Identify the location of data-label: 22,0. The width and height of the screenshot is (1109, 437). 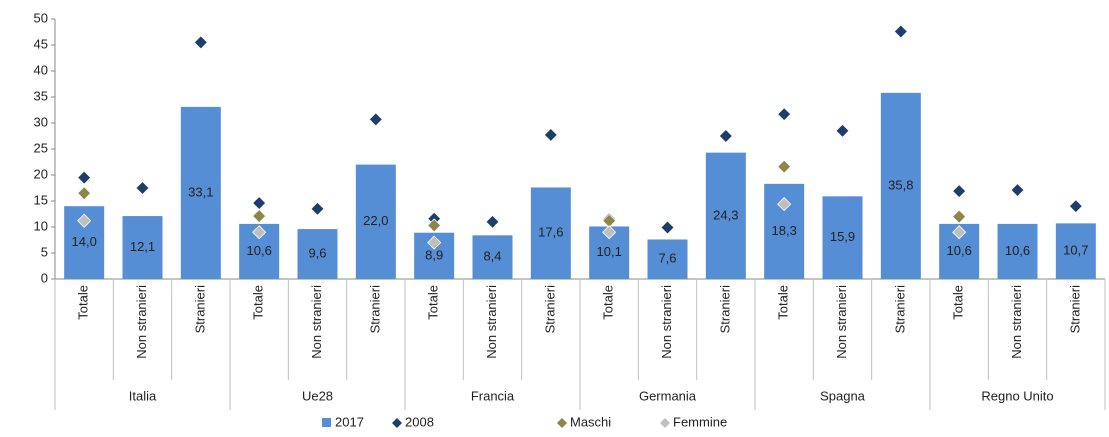
(375, 220).